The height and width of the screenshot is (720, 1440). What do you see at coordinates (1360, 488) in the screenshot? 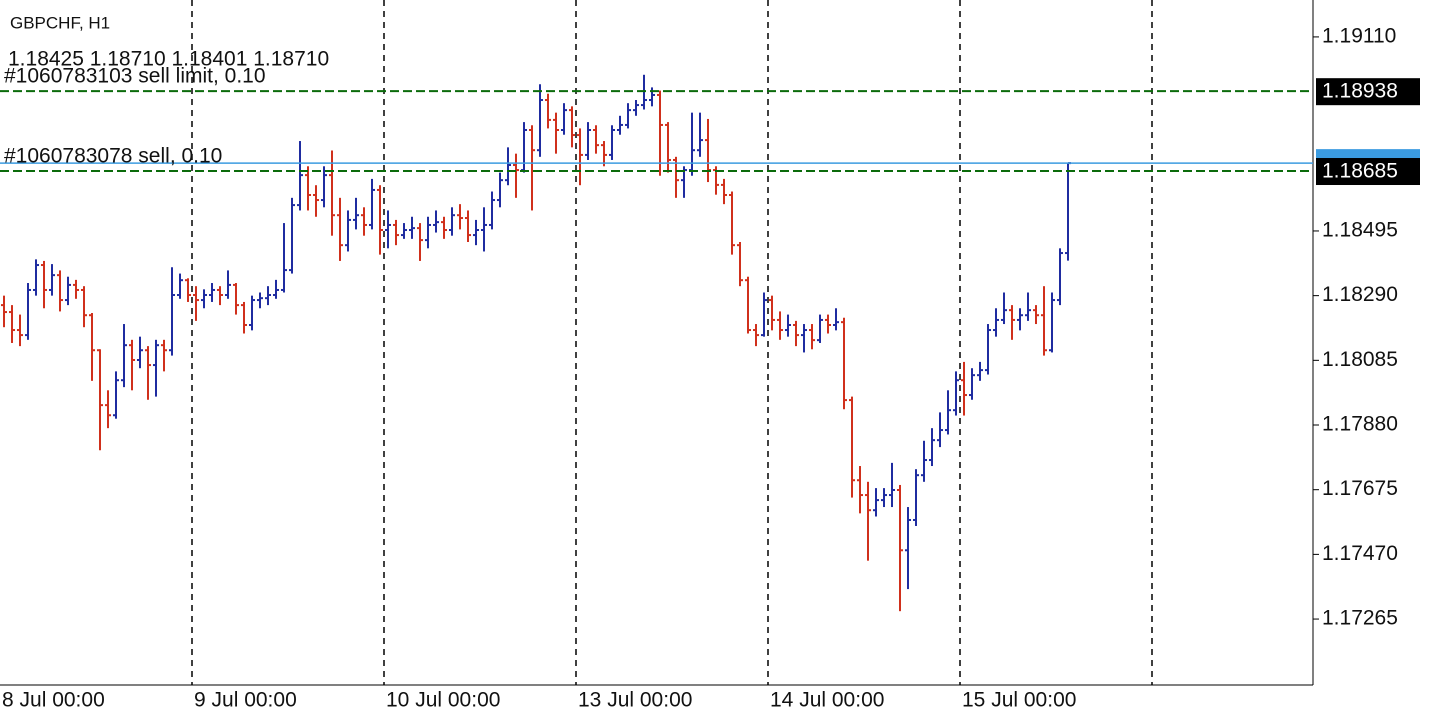
I see `y-tick-label: 1.17675` at bounding box center [1360, 488].